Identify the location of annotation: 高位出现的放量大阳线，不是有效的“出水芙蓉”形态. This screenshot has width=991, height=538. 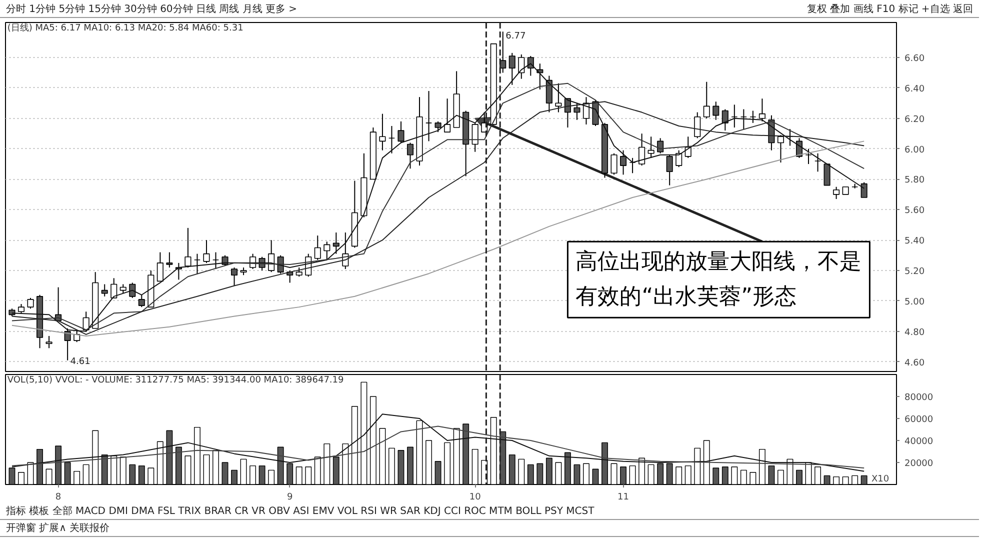
(719, 280).